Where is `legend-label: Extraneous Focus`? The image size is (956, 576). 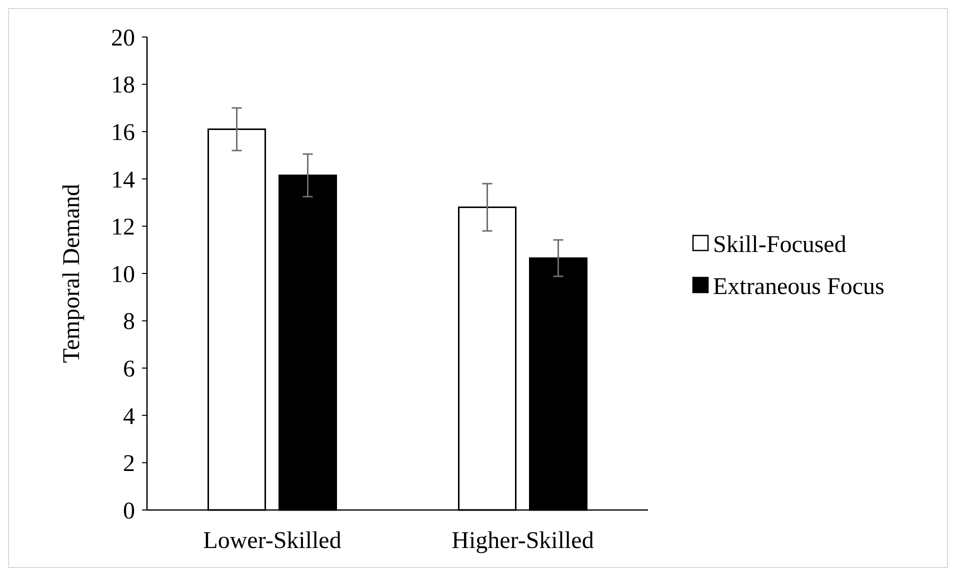
legend-label: Extraneous Focus is located at coordinates (798, 287).